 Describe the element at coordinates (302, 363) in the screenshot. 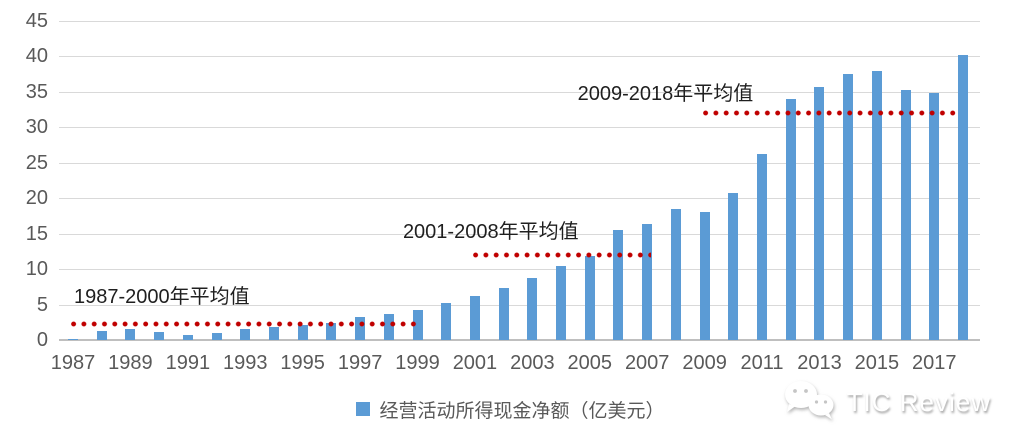

I see `x-axis-label-1995: 1995` at that location.